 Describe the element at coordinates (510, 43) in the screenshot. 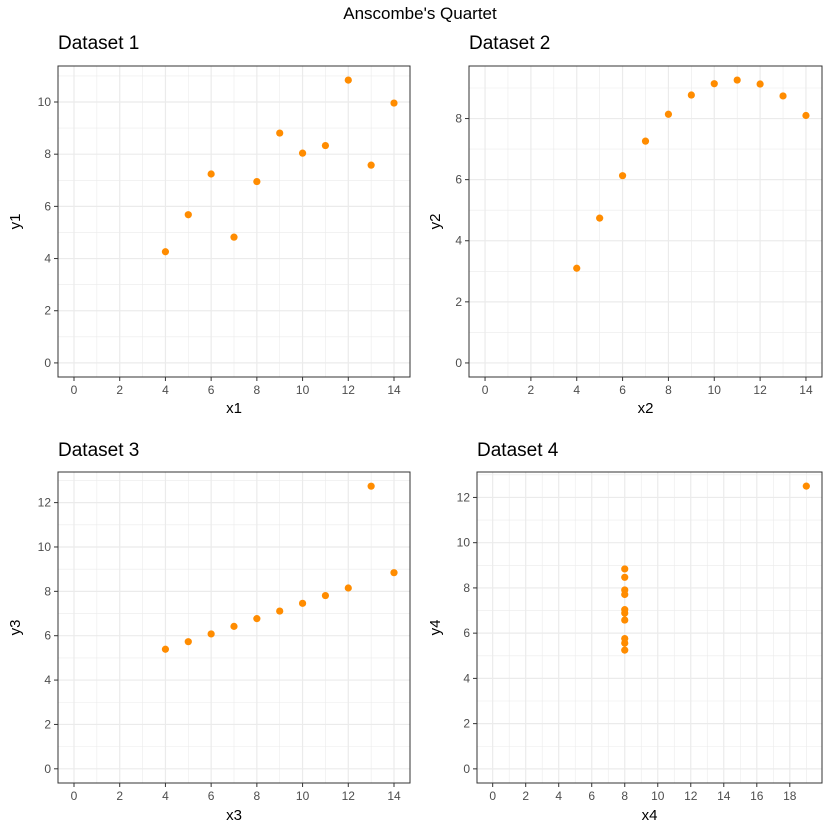

I see `panel-title-dataset-2: Dataset 2` at that location.